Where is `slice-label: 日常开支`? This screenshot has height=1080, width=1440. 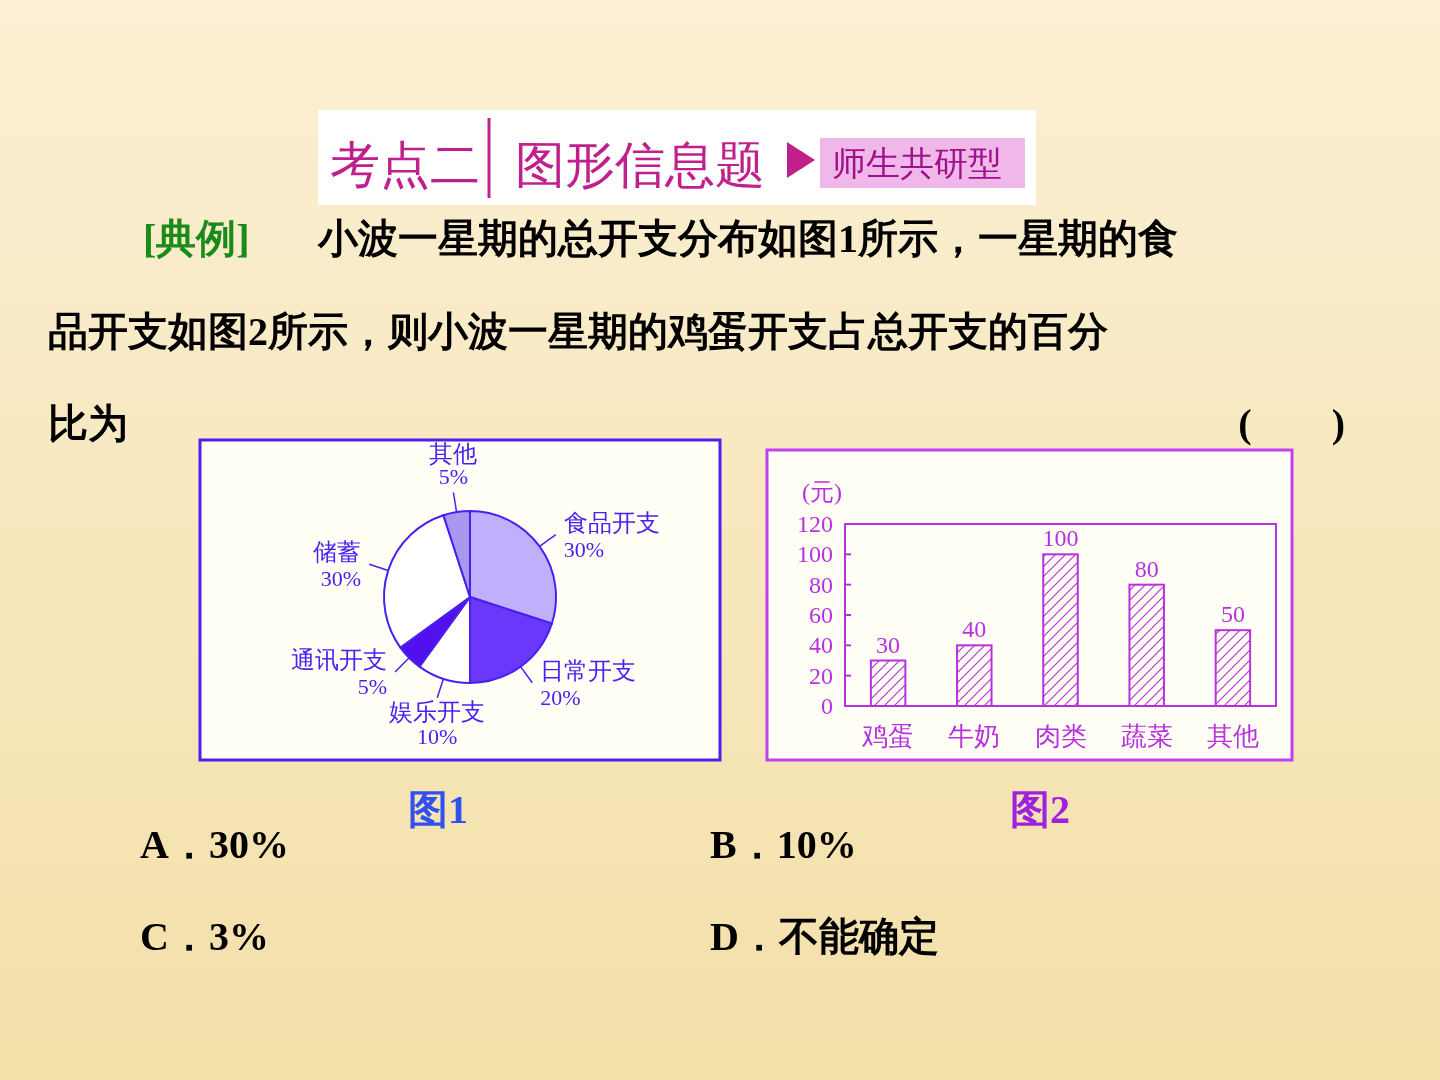
slice-label: 日常开支 is located at coordinates (588, 670).